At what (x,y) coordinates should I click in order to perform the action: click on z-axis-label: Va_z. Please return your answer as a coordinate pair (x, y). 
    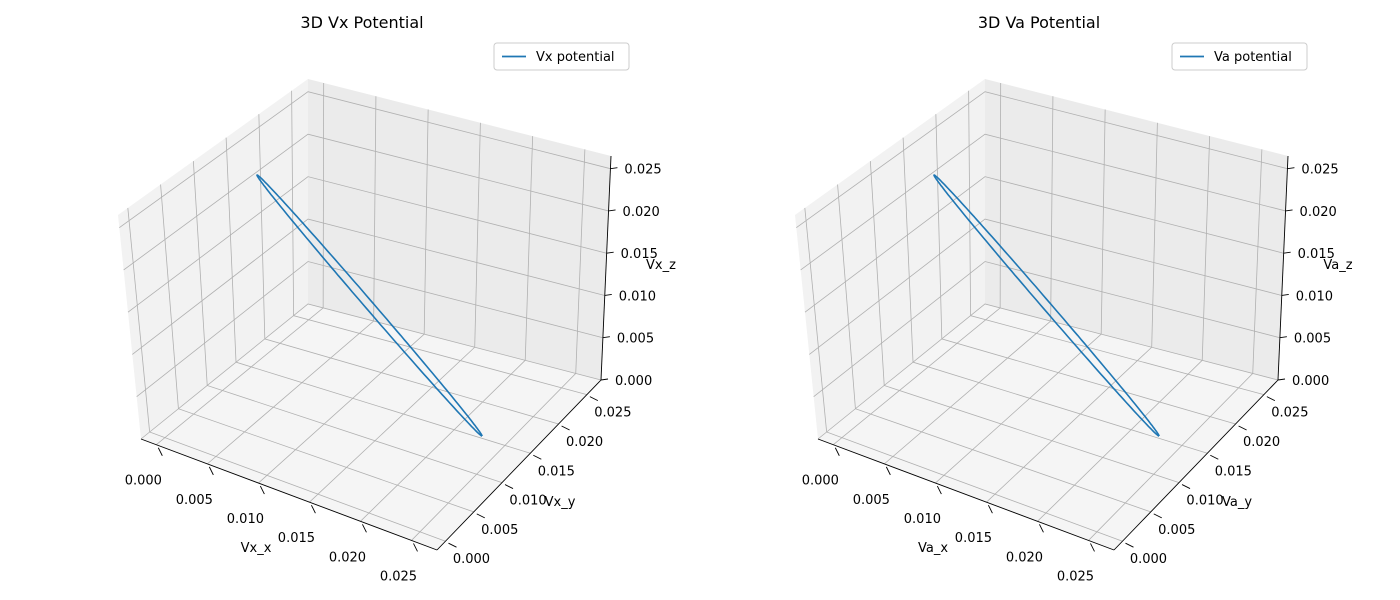
    Looking at the image, I should click on (1337, 265).